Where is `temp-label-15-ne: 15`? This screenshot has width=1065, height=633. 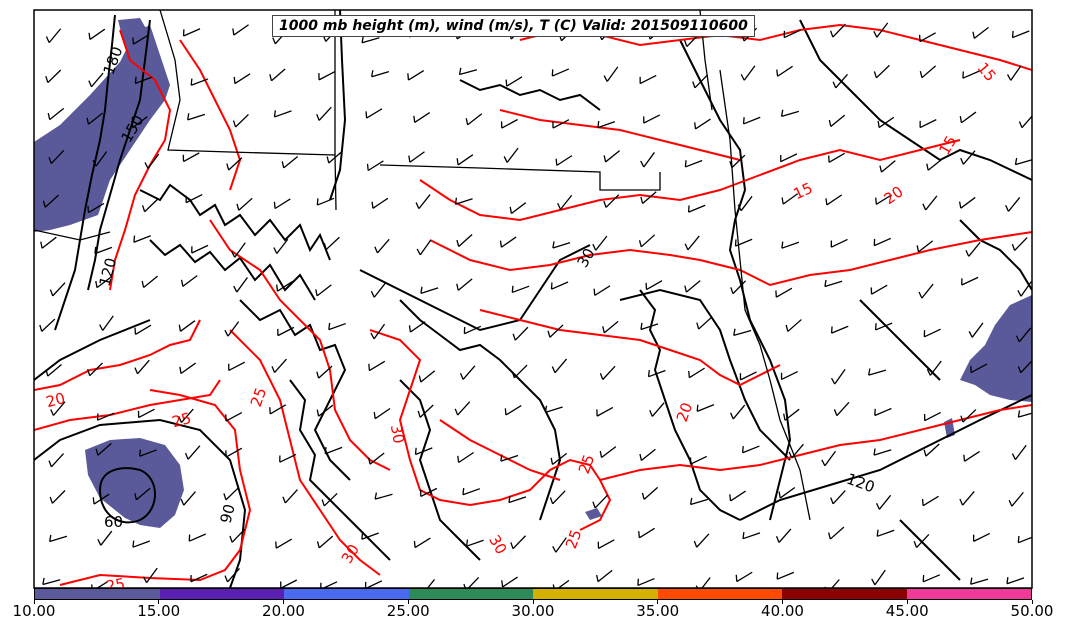 temp-label-15-ne: 15 is located at coordinates (987, 72).